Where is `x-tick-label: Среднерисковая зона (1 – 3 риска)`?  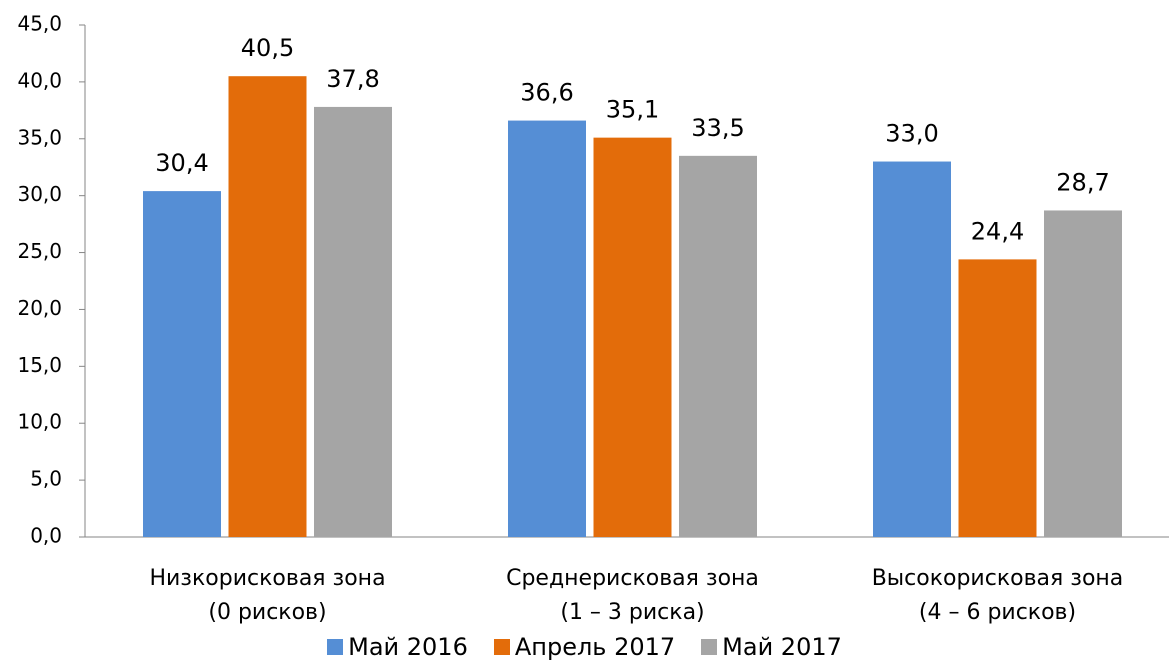 x-tick-label: Среднерисковая зона (1 – 3 риска) is located at coordinates (632, 595).